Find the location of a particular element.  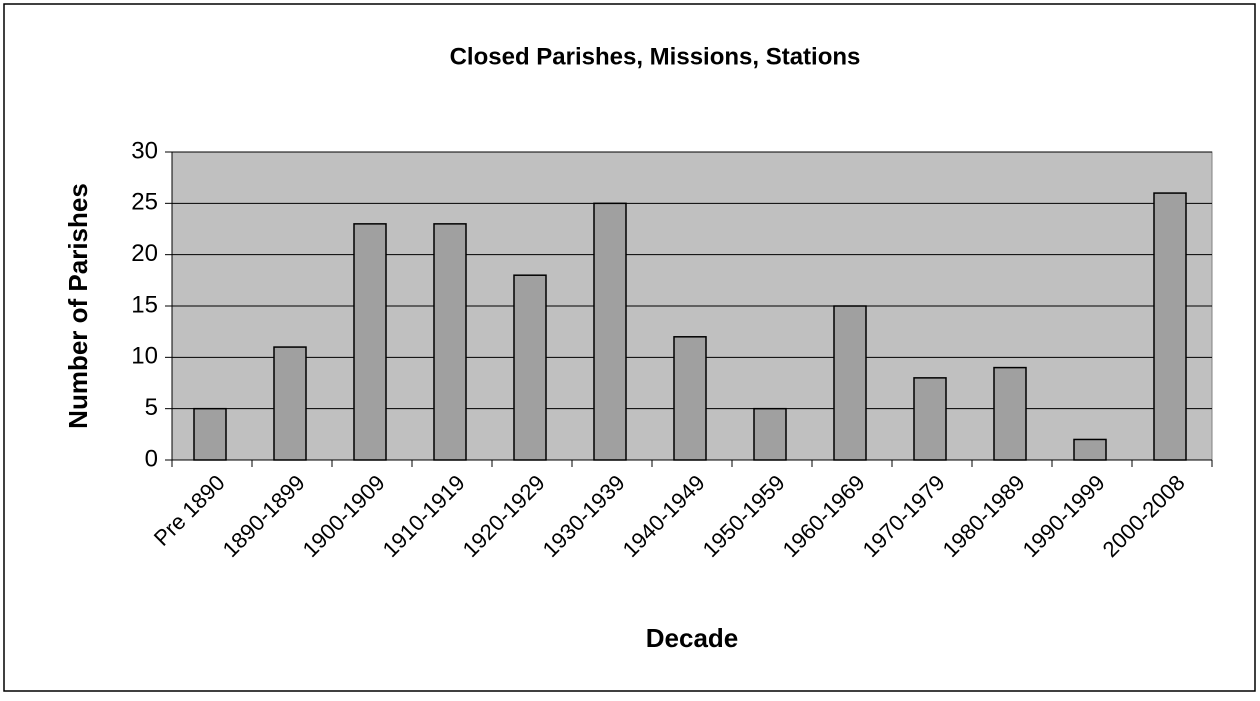

y-tick-label: 15 is located at coordinates (144, 304).